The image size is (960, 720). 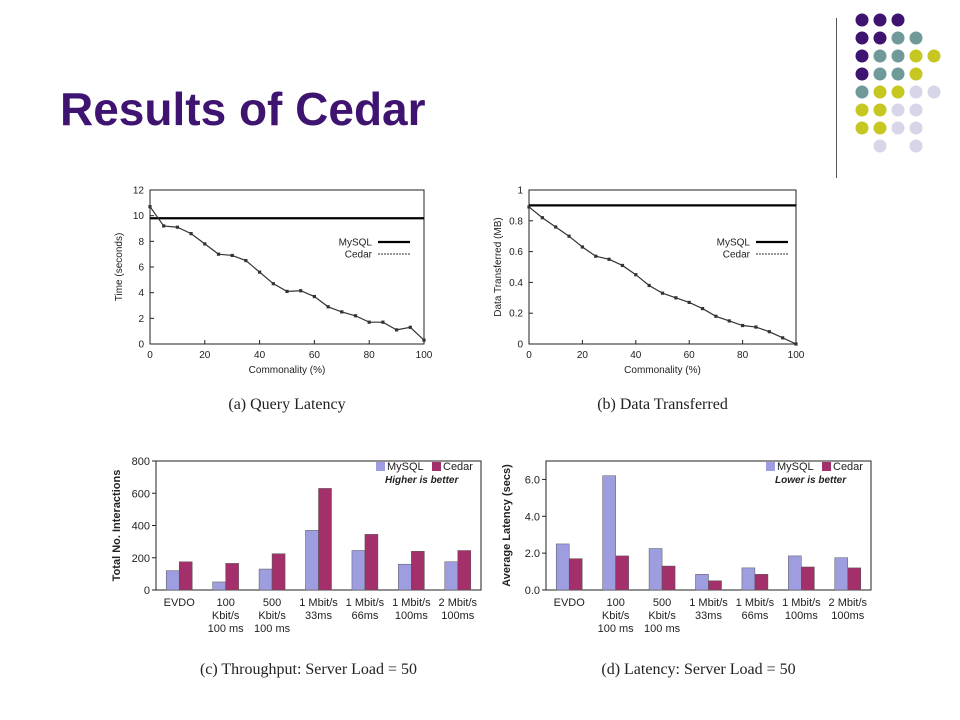 I want to click on y-tick-label: 2.0, so click(x=532, y=554).